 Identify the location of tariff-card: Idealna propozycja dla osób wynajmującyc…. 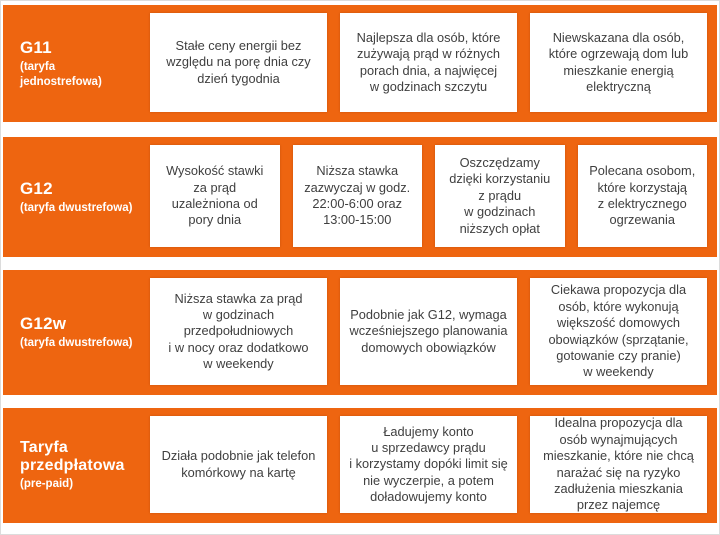
(618, 464).